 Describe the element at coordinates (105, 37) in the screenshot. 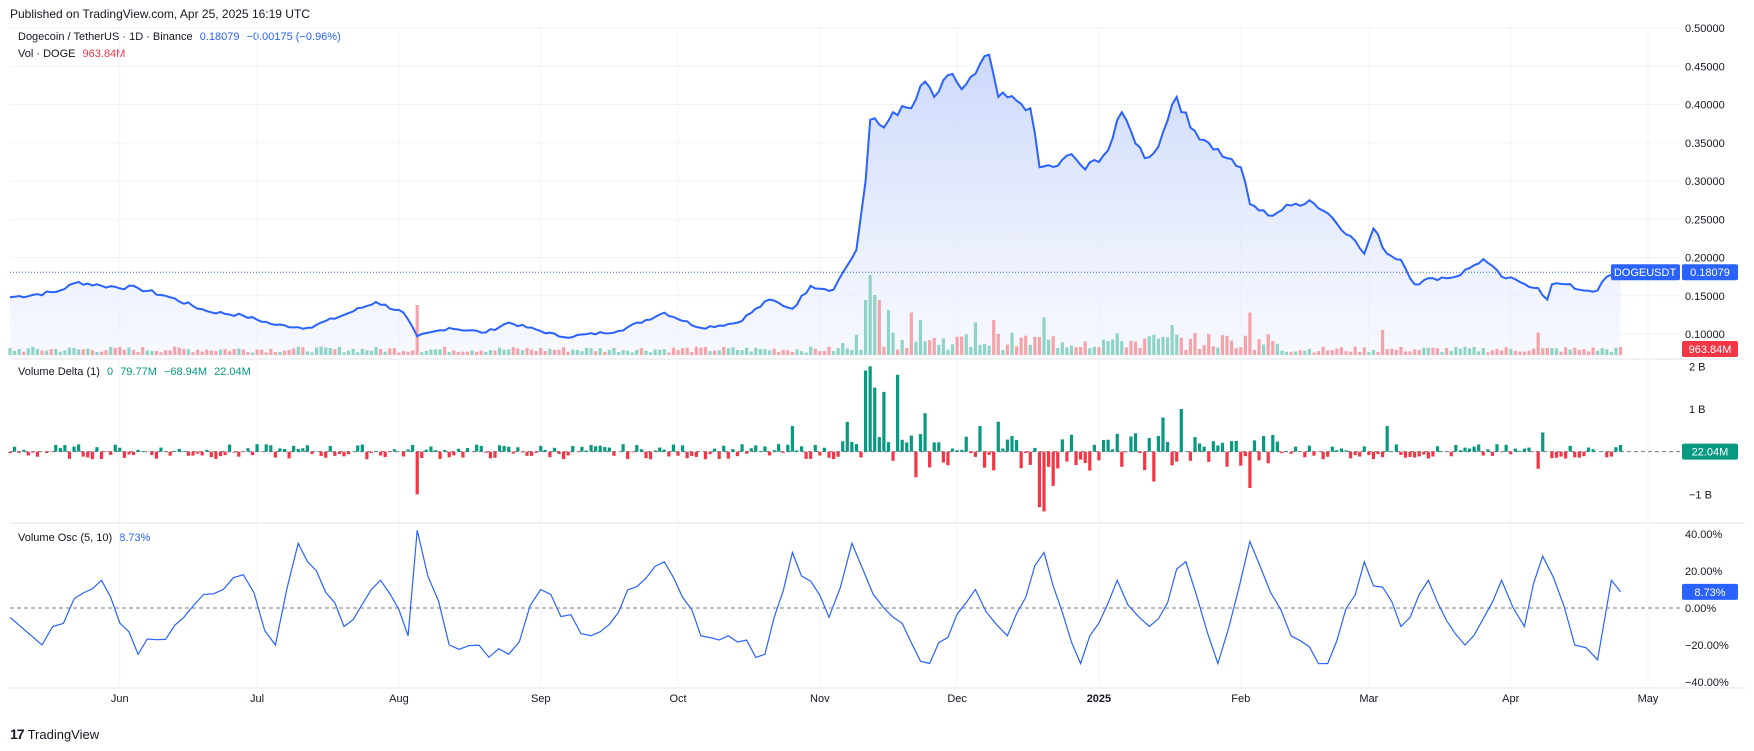

I see `symbol-title: Dogecoin / TetherUS · 1D · Binance` at that location.